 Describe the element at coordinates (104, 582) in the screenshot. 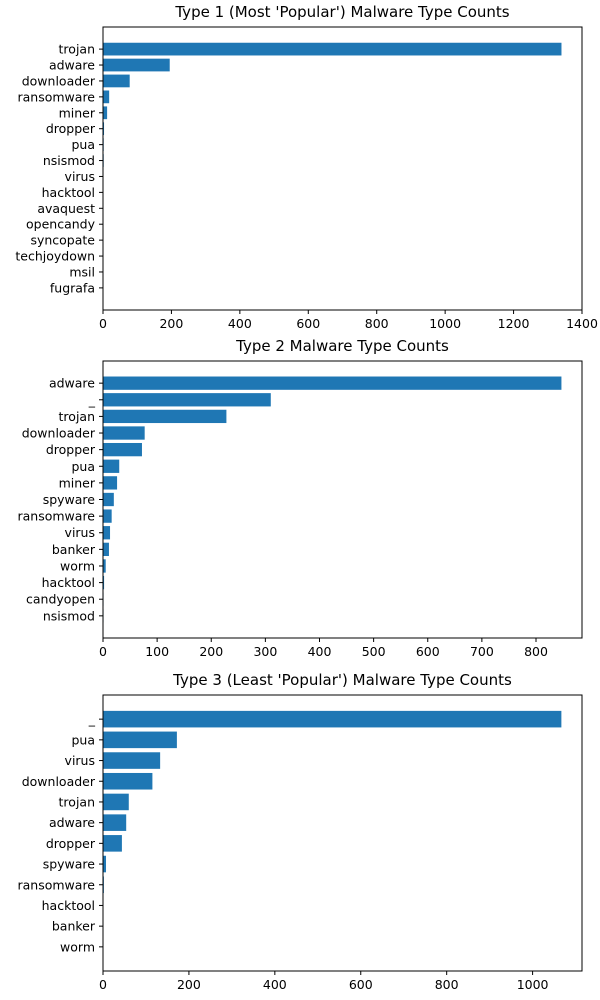

I see `bar-hacktool` at that location.